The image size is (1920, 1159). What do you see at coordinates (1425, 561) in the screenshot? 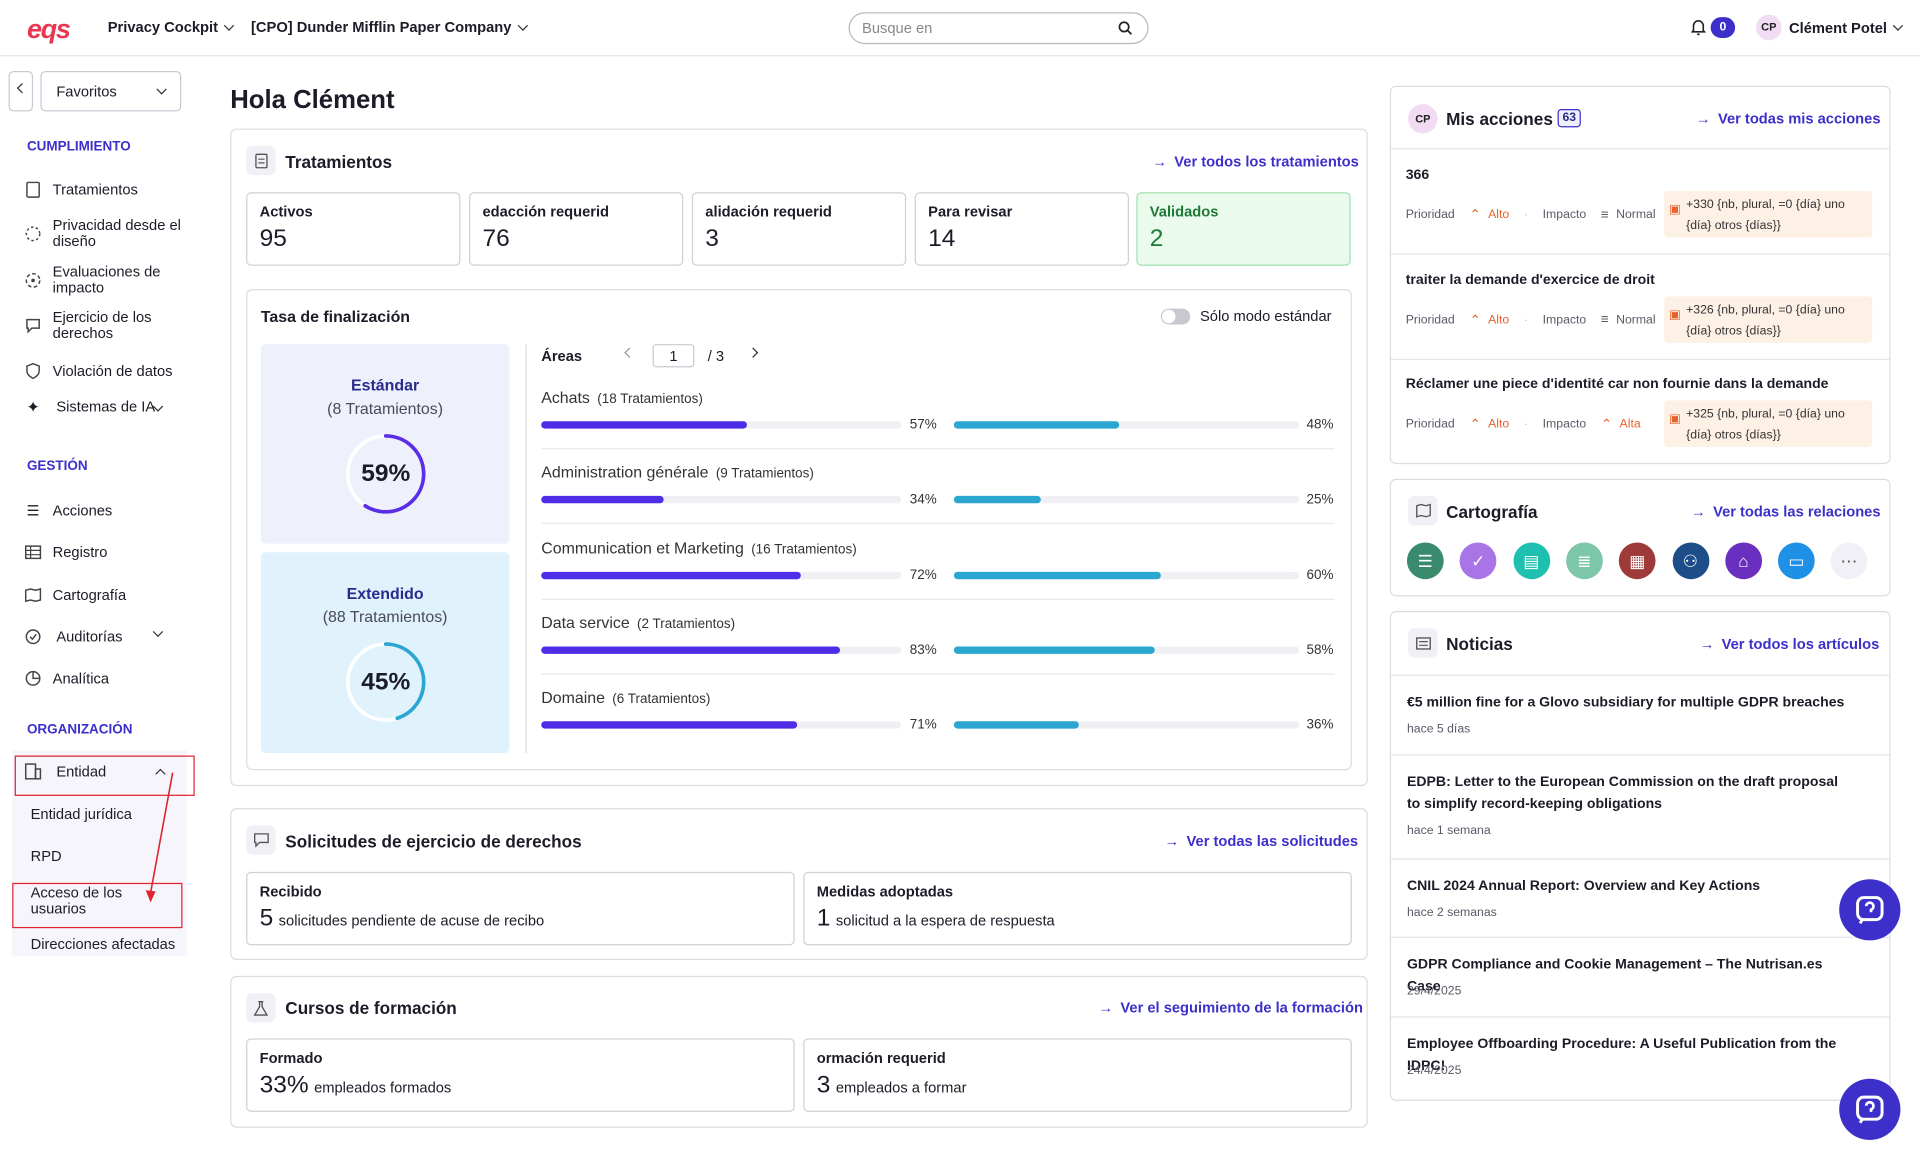
I see `list-icon: ☰` at bounding box center [1425, 561].